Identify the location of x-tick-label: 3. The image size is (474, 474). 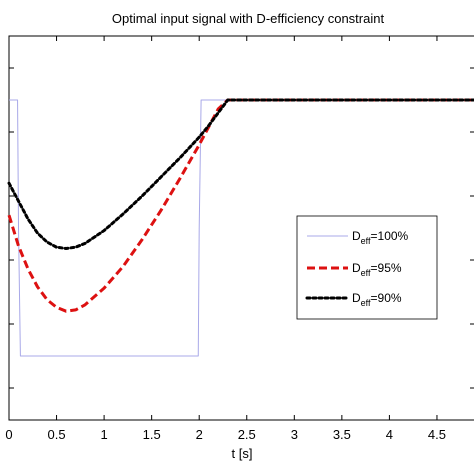
(294, 434).